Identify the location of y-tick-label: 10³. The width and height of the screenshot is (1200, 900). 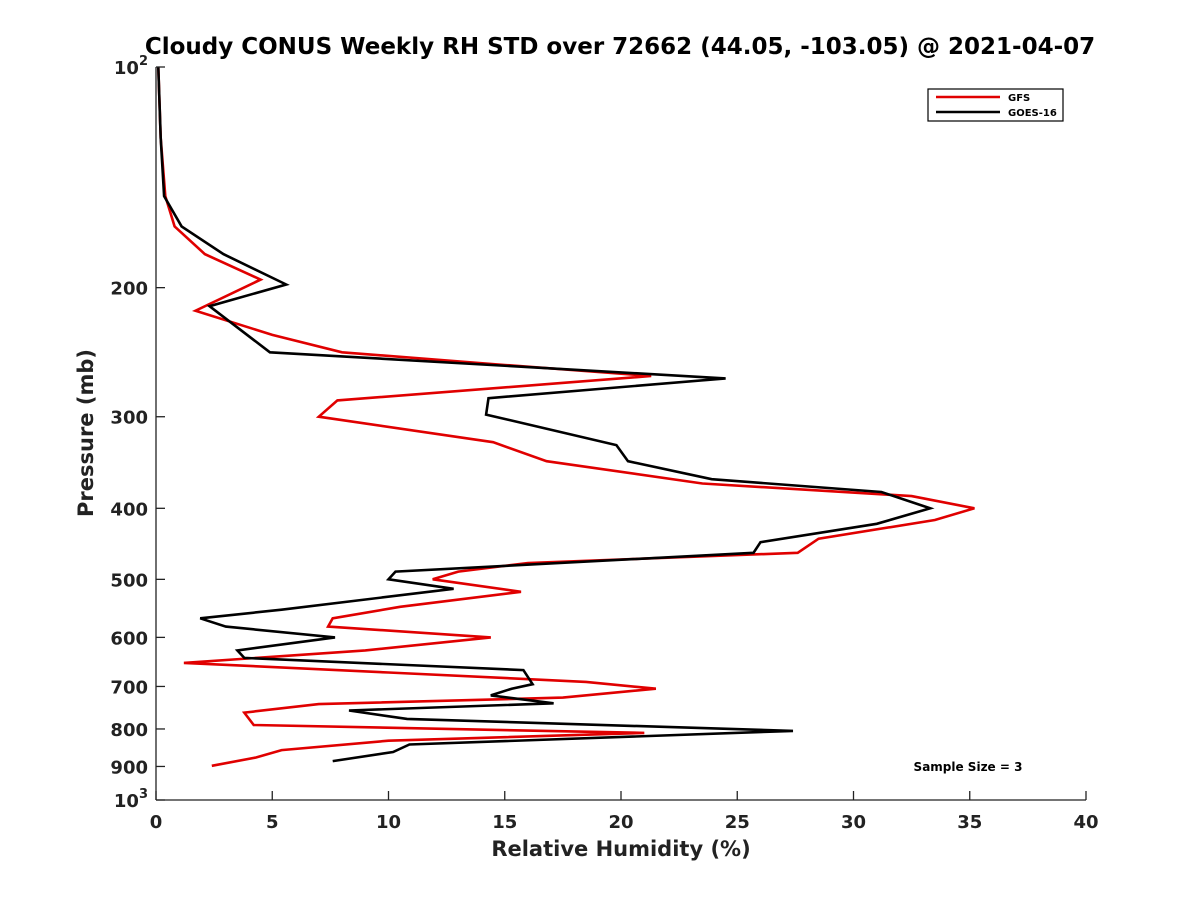
(131, 799).